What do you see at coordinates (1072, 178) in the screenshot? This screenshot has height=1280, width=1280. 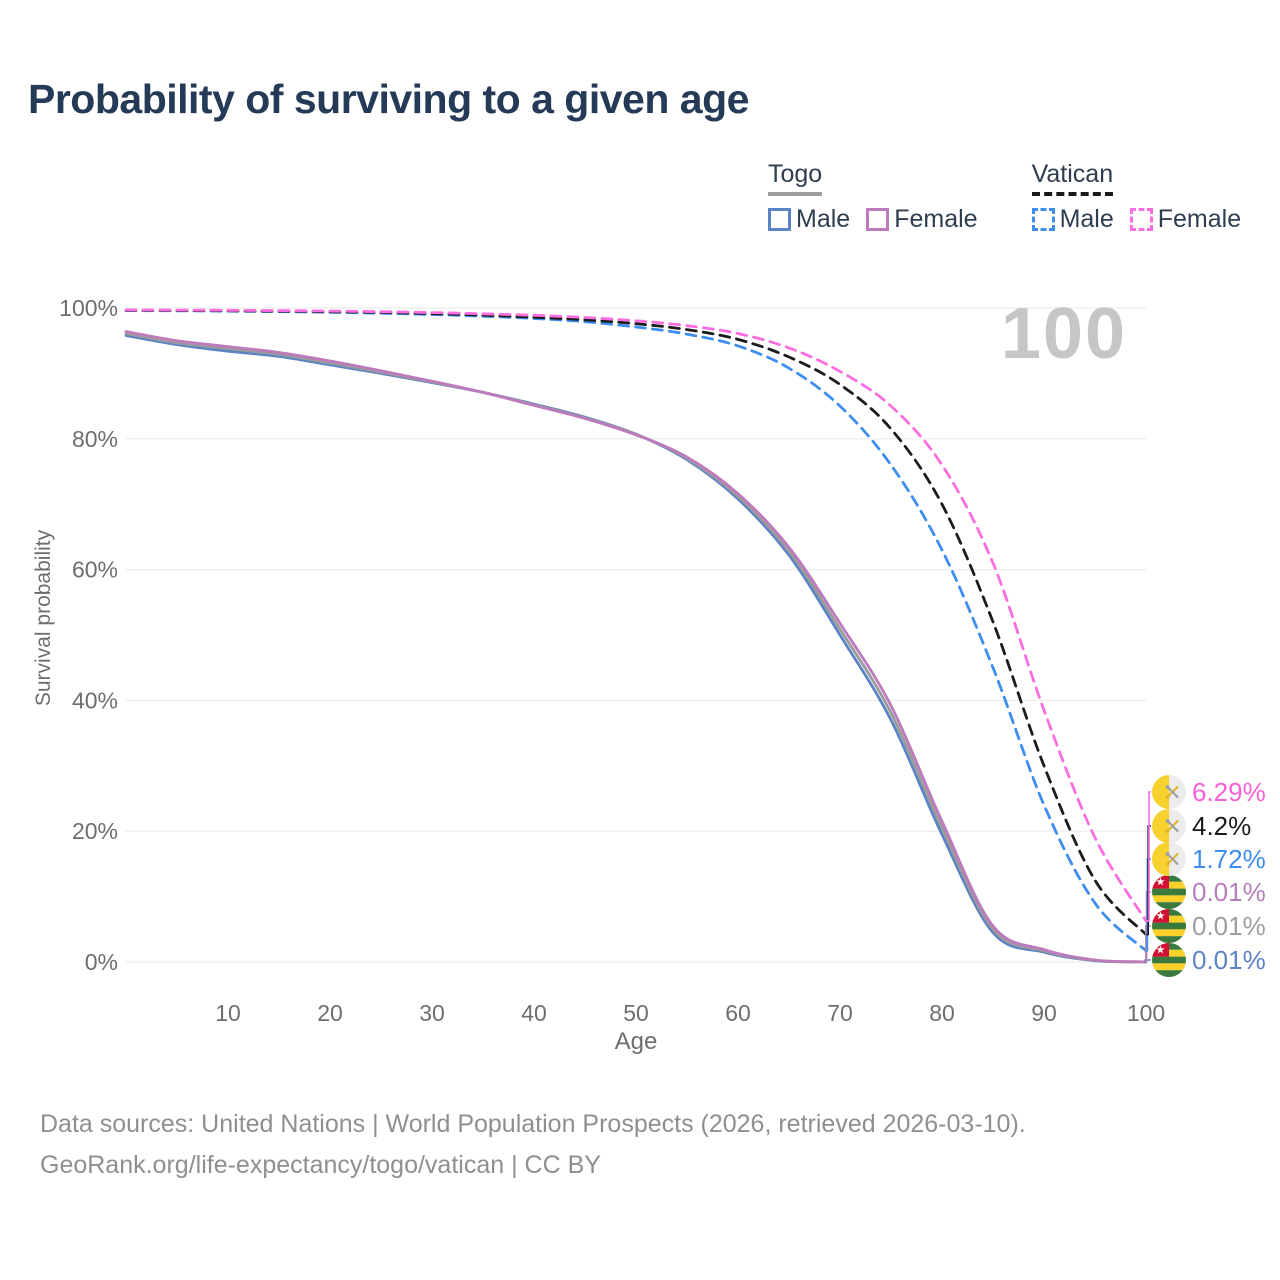 I see `legend-group-vatican-header: Vatican` at bounding box center [1072, 178].